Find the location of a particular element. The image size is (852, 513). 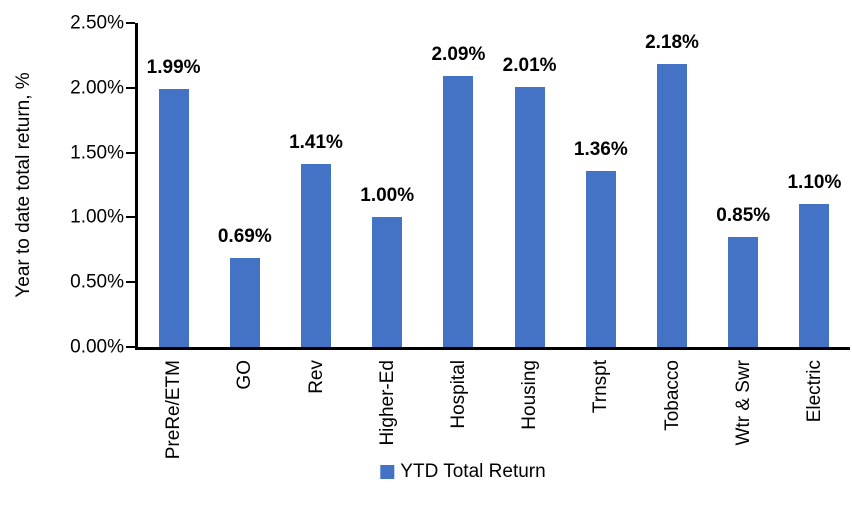

y-tick-label: 2.00% is located at coordinates (97, 88).